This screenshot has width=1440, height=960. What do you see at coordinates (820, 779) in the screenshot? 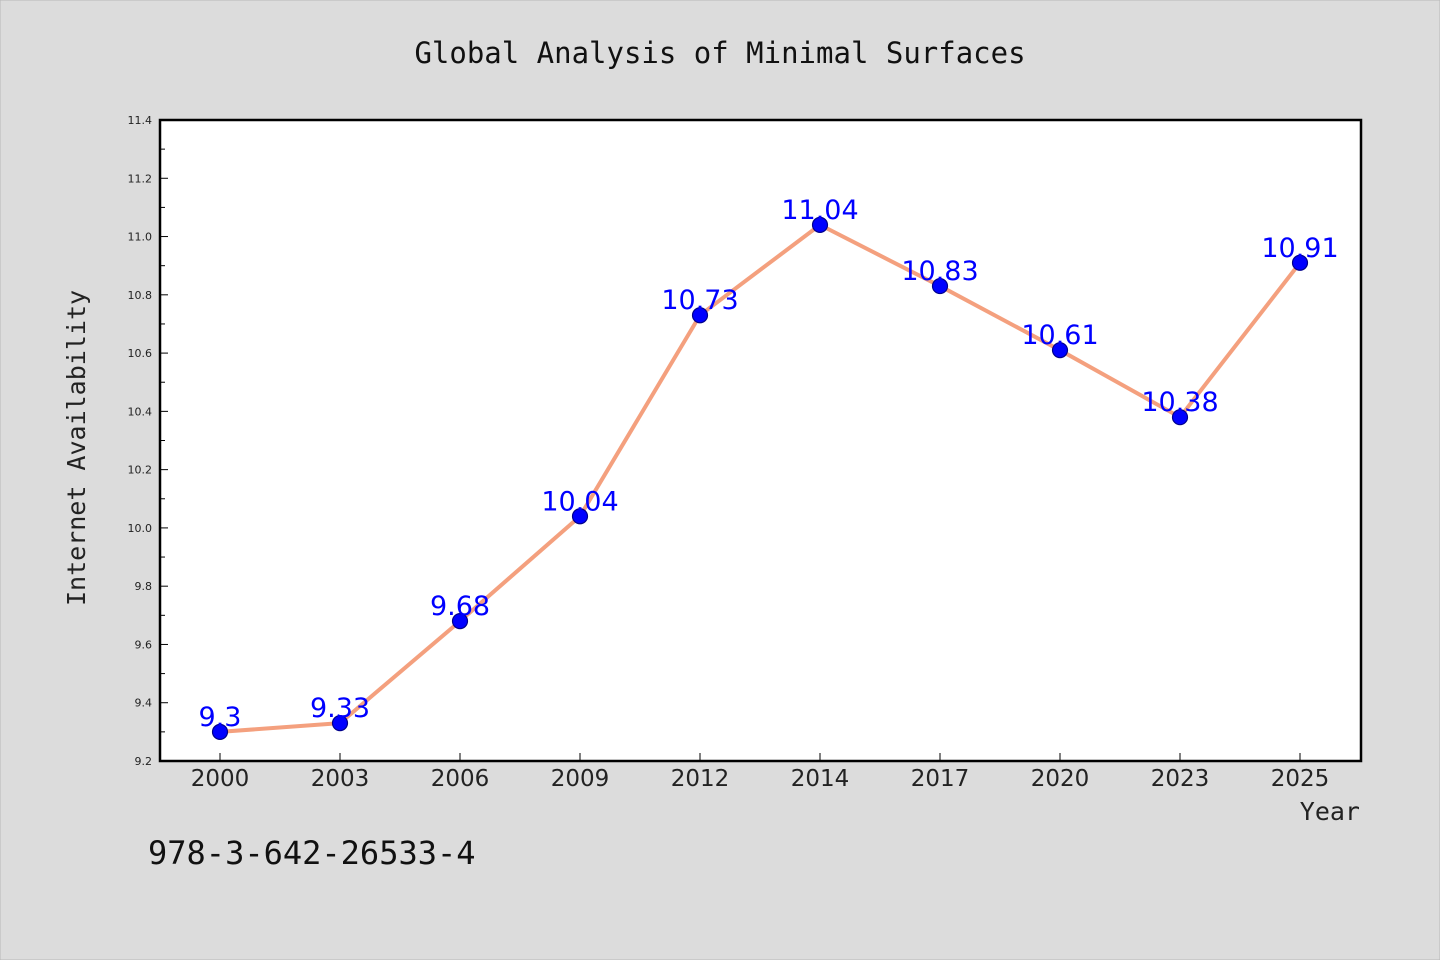
I see `x-tick-label: 2014` at bounding box center [820, 779].